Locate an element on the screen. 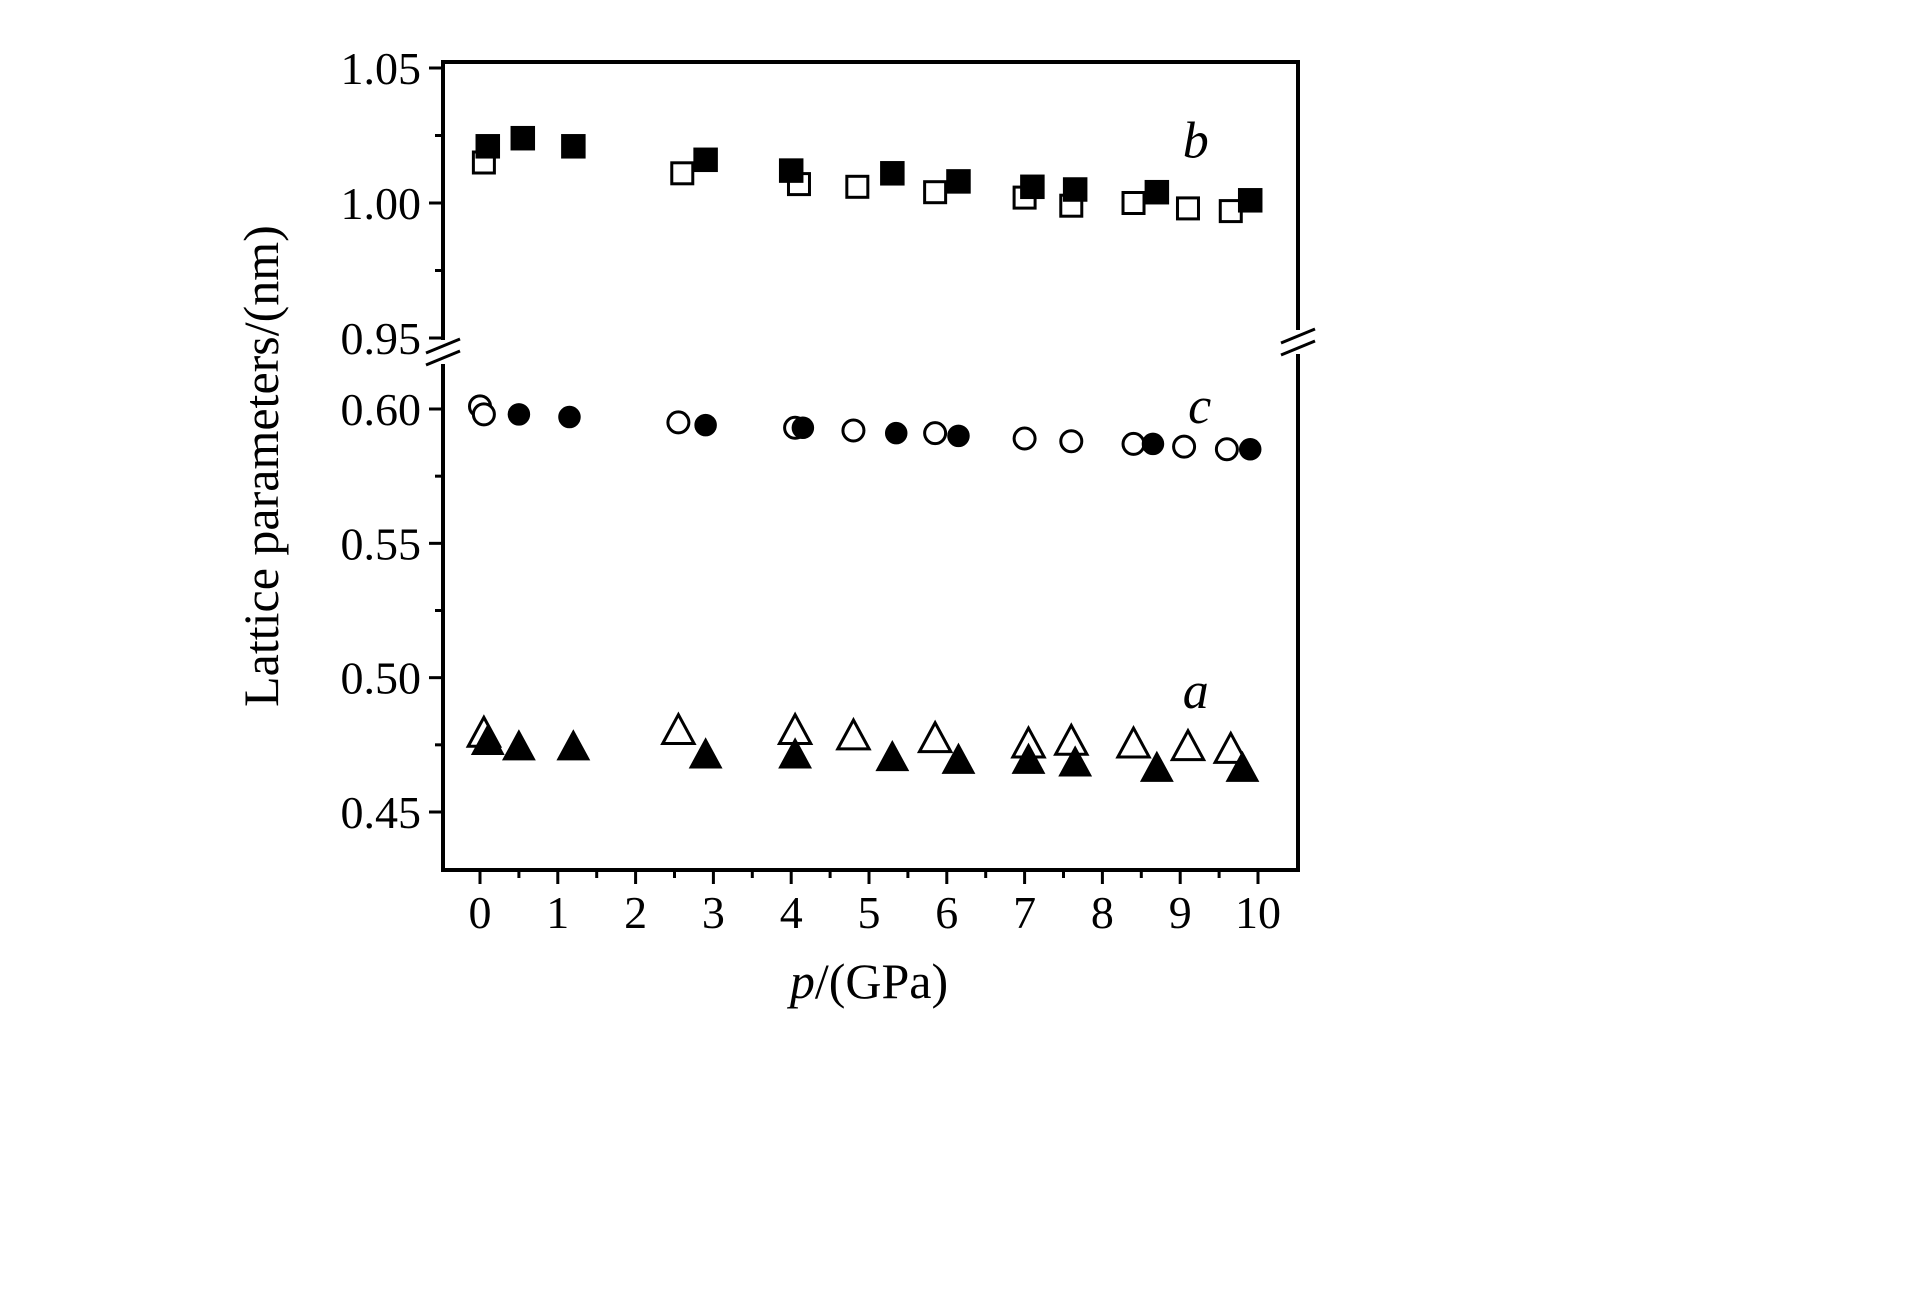  x-axis-title: p/(GPa) is located at coordinates (867, 981).